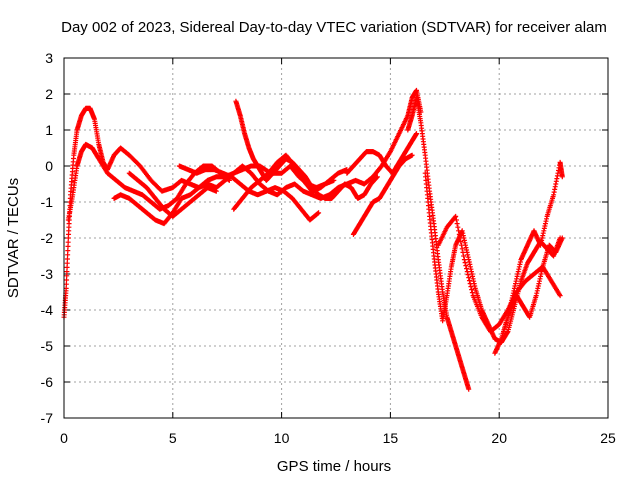  Describe the element at coordinates (47, 310) in the screenshot. I see `y-tick-label: -4` at that location.